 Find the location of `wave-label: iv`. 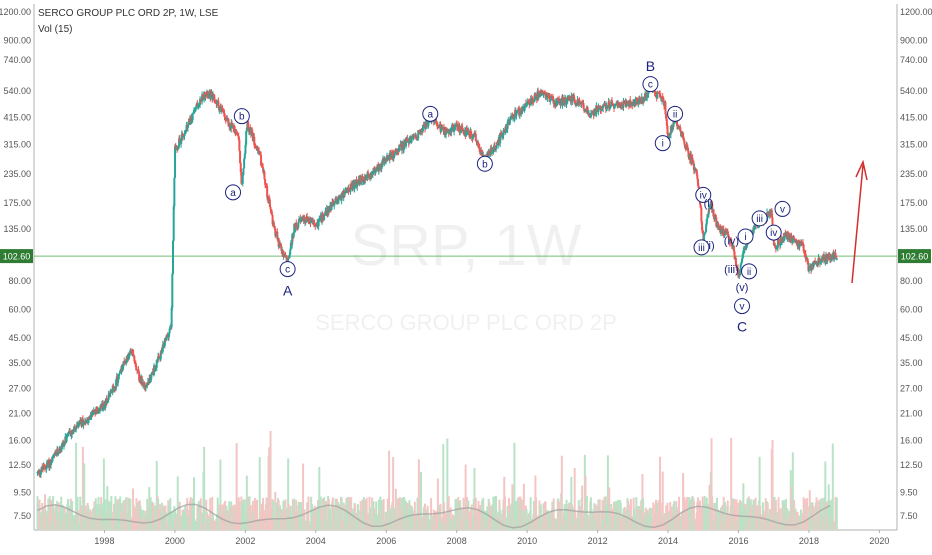

wave-label: iv is located at coordinates (703, 195).